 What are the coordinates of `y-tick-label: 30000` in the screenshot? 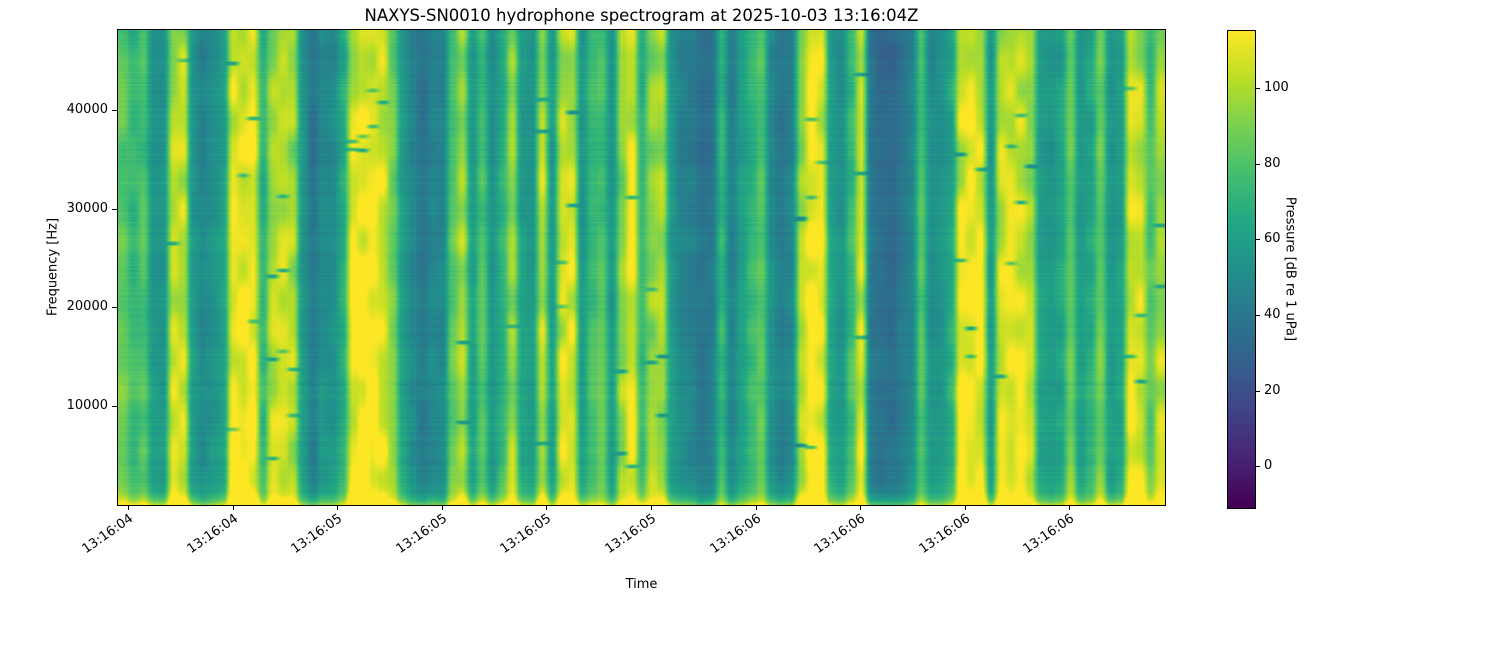 It's located at (87, 208).